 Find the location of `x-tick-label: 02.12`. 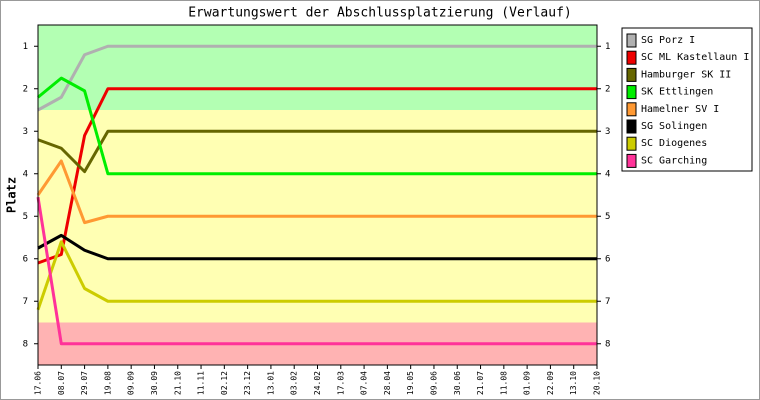

x-tick-label: 02.12 is located at coordinates (224, 383).